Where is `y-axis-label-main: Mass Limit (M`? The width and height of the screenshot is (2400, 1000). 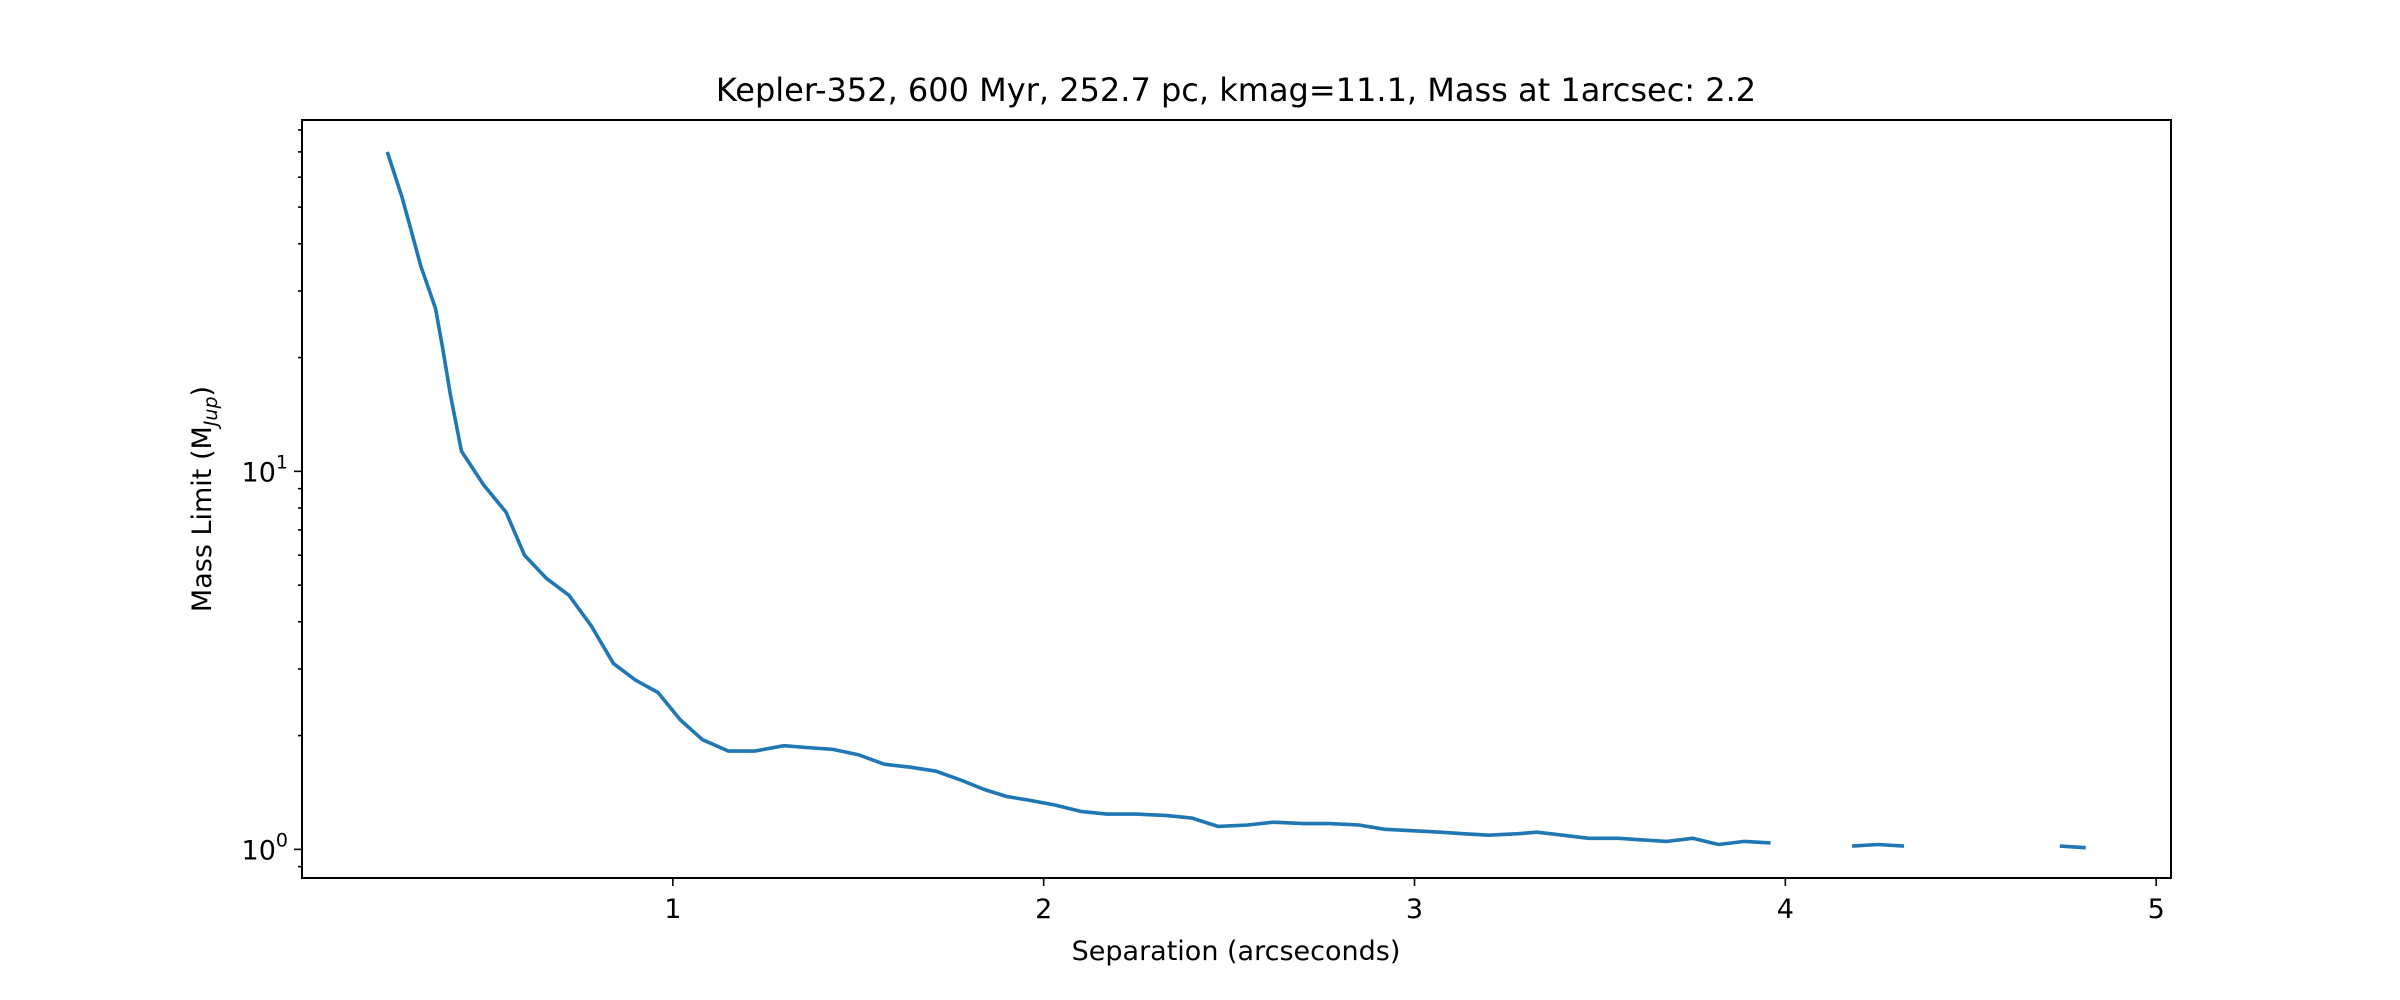
y-axis-label-main: Mass Limit (M is located at coordinates (202, 519).